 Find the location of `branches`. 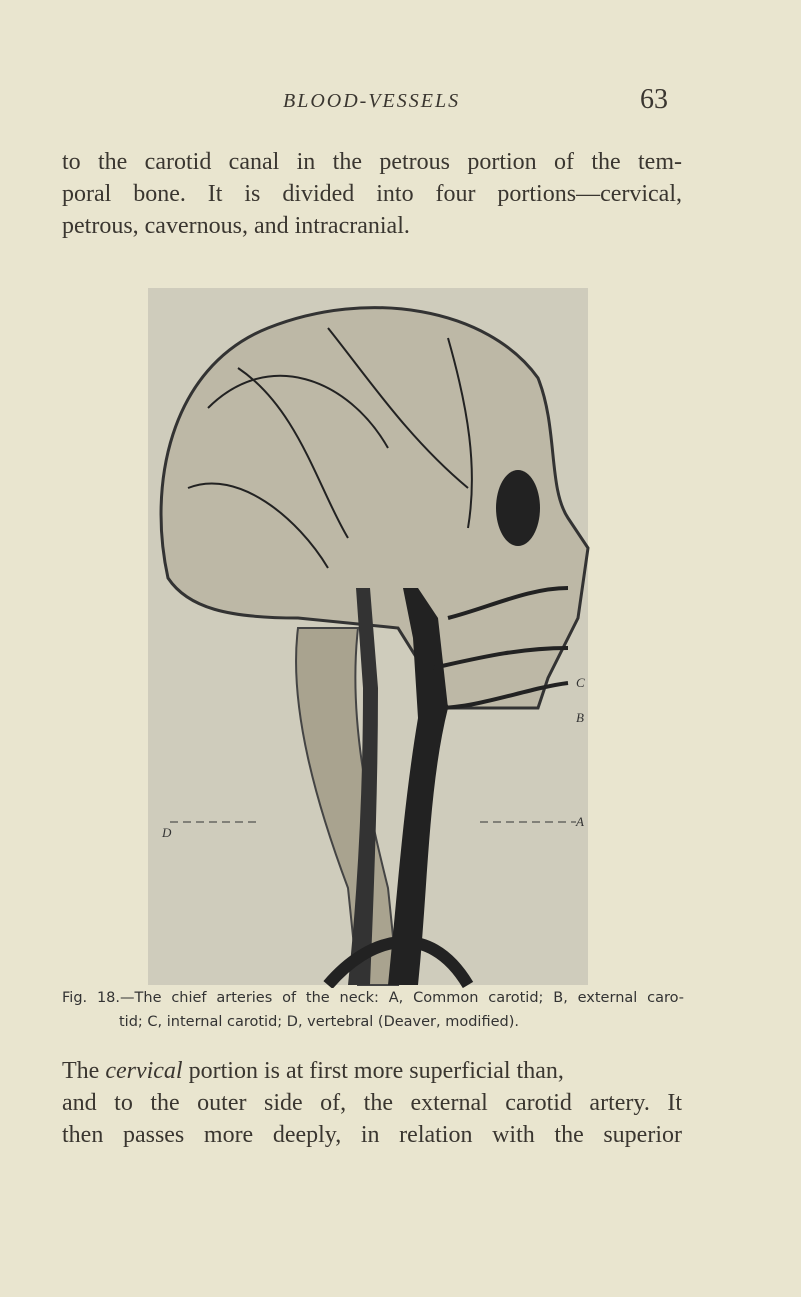

branches is located at coordinates (500, 648).